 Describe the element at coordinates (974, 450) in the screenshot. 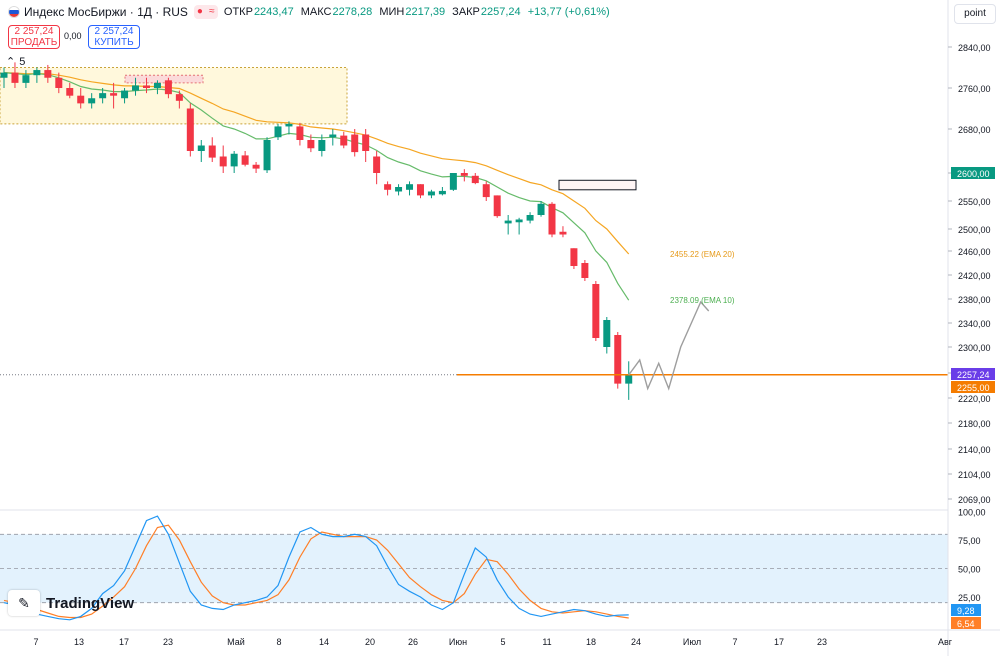

I see `price-tick-label: 2140,00` at that location.